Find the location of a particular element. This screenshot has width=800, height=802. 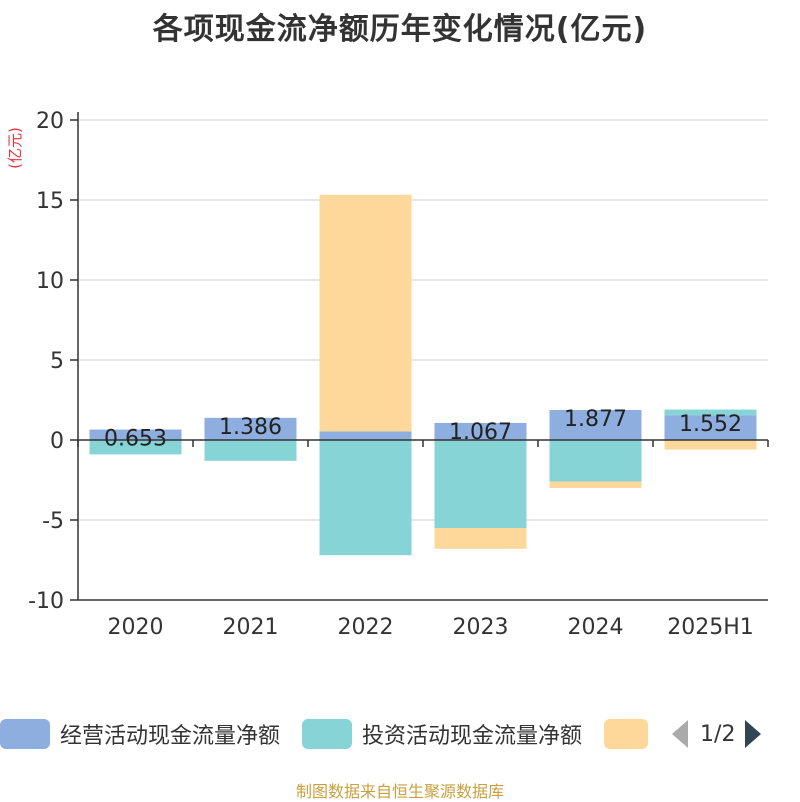

legend-label-operating: 经营活动现金流量净额 is located at coordinates (170, 736).